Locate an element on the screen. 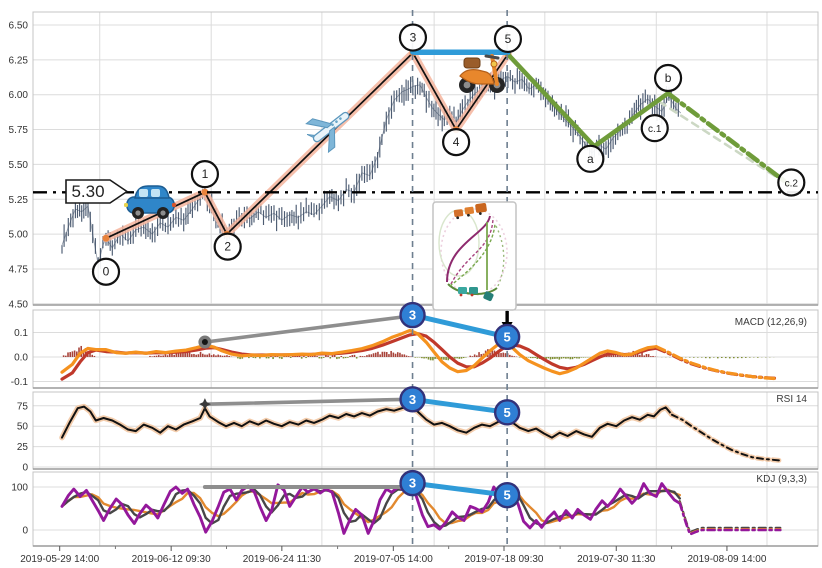 Image resolution: width=822 pixels, height=568 pixels. wave-label-c.2: c.2 is located at coordinates (791, 182).